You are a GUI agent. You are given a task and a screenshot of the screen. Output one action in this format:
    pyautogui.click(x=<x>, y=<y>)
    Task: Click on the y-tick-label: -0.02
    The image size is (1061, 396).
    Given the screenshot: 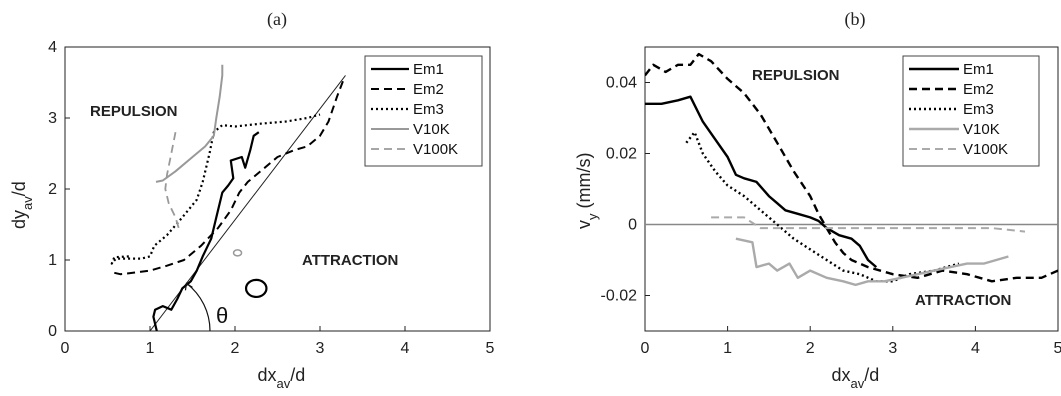 What is the action you would take?
    pyautogui.click(x=619, y=296)
    